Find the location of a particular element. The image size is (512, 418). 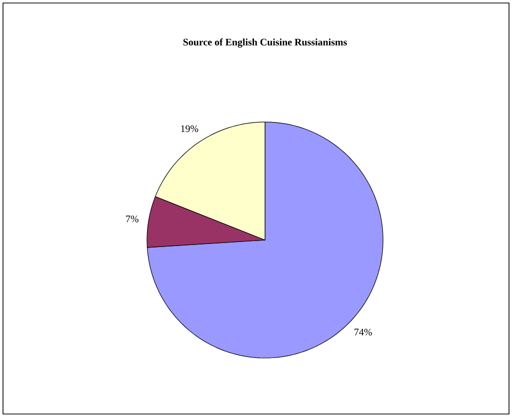

chart-title: Source of English Cuisine Russianisms is located at coordinates (265, 43).